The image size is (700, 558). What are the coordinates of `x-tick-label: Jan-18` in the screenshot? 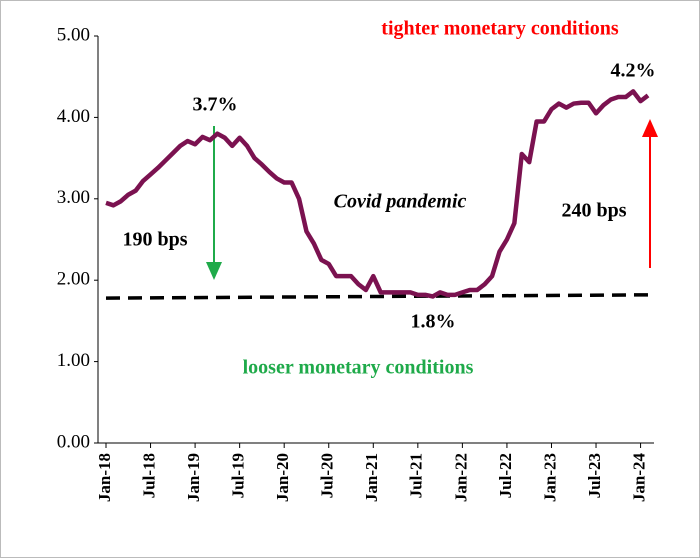 It's located at (104, 477).